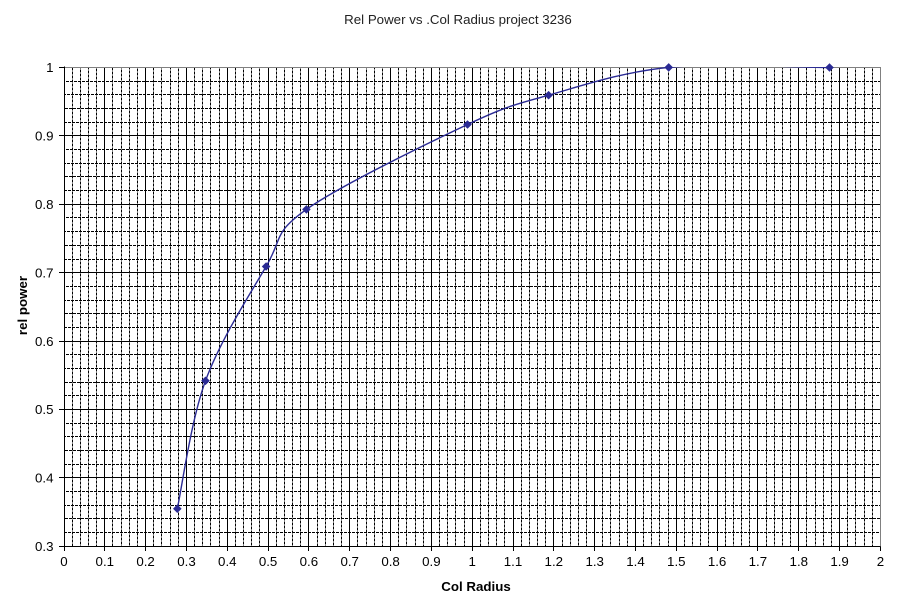  I want to click on svg-text: 1.2, so click(554, 561).